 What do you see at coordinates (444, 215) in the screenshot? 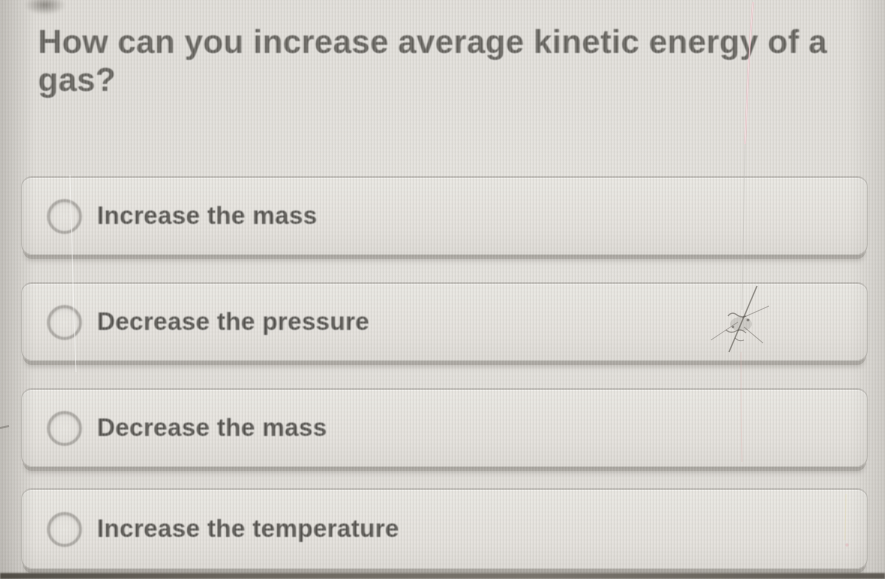
I see `answer-option-card-1: Increase the mass` at bounding box center [444, 215].